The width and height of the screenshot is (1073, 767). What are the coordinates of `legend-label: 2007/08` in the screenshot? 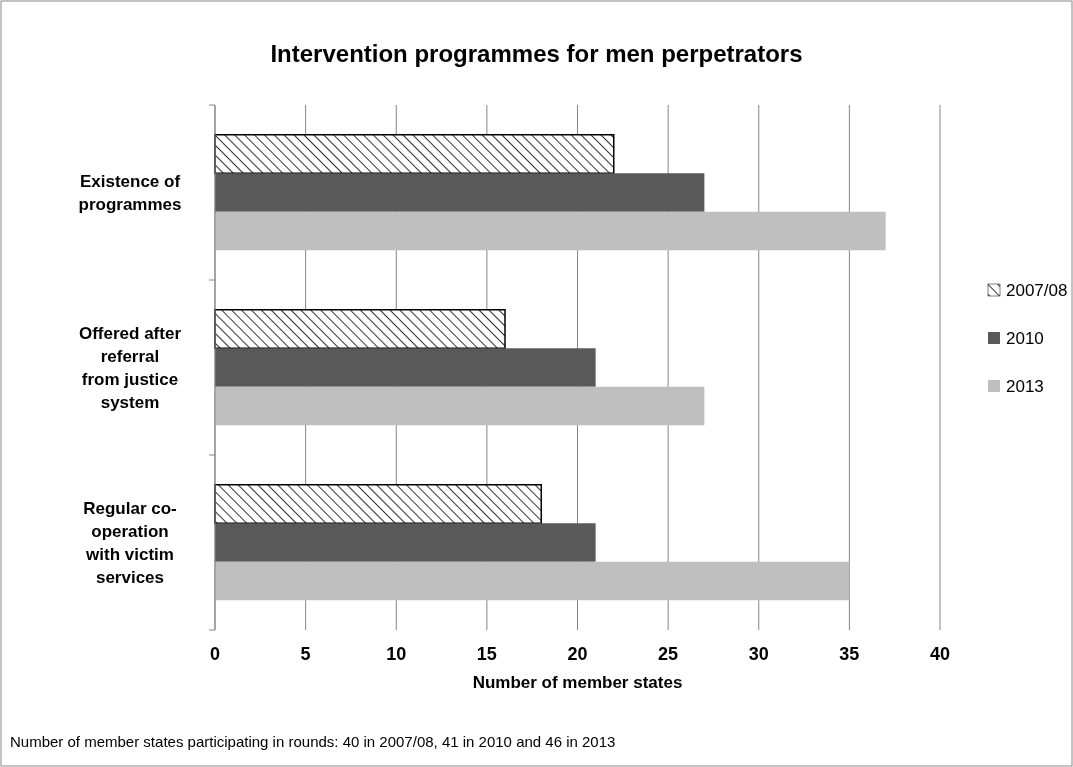 It's located at (1037, 290).